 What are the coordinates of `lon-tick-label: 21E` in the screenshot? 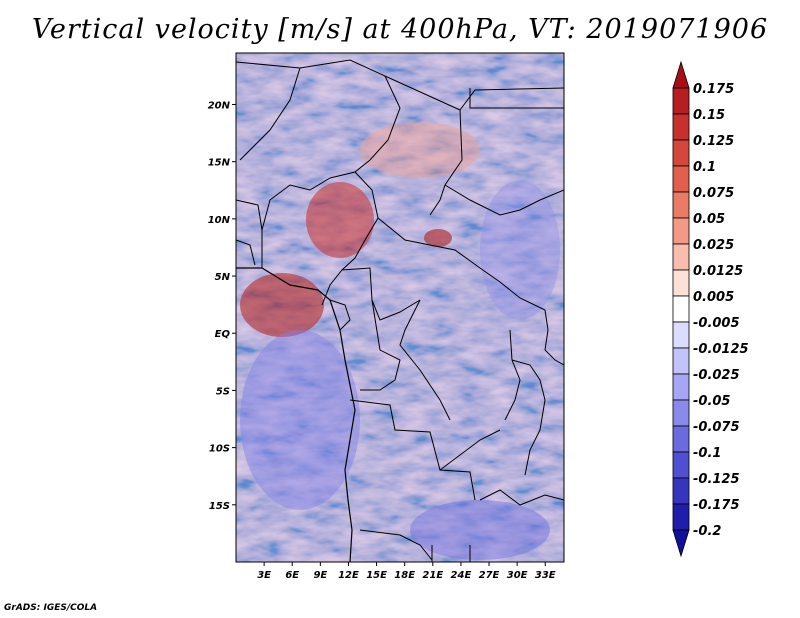 It's located at (432, 575).